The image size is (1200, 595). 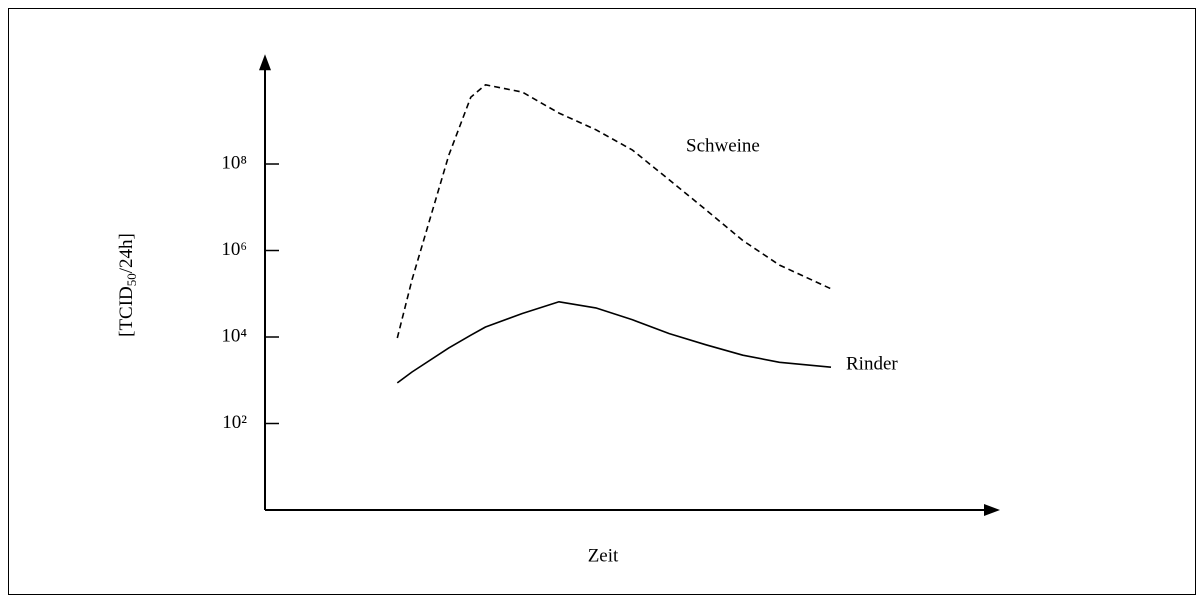 I want to click on y-tick-label: 10², so click(x=234, y=422).